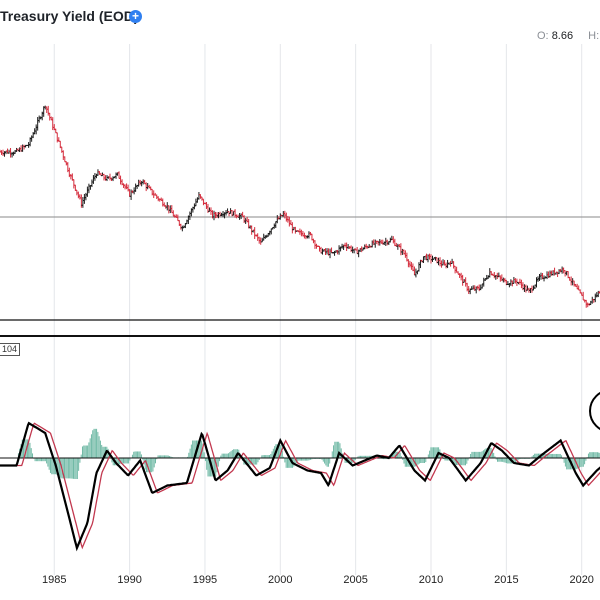  I want to click on open-value: 8.66, so click(562, 36).